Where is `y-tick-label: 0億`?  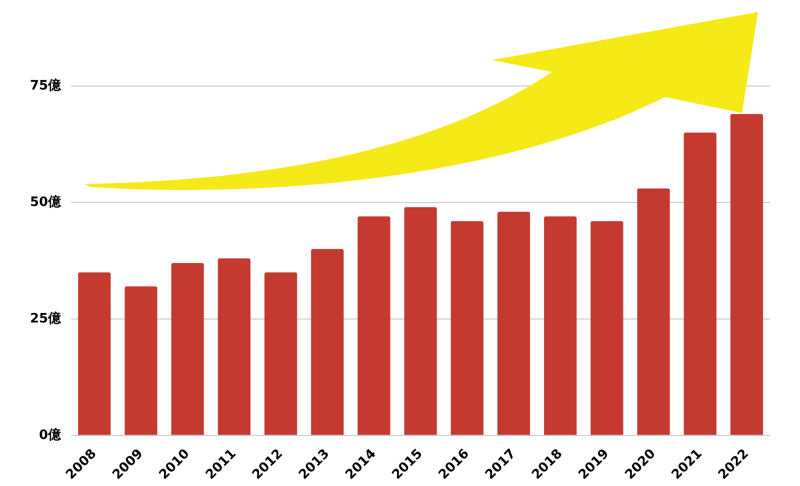 y-tick-label: 0億 is located at coordinates (50, 434).